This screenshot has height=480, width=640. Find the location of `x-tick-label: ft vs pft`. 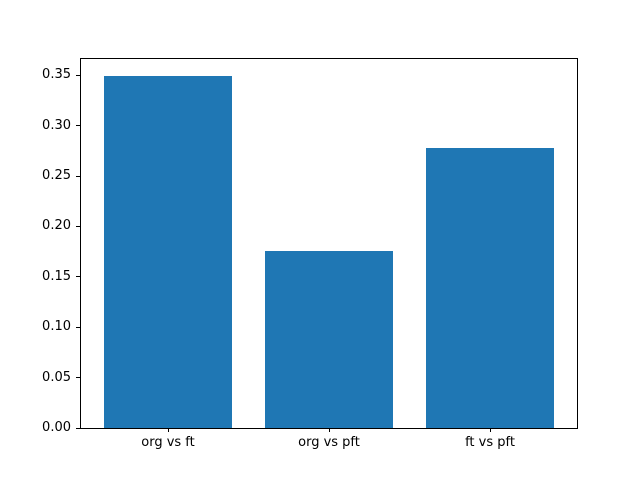

x-tick-label: ft vs pft is located at coordinates (490, 442).